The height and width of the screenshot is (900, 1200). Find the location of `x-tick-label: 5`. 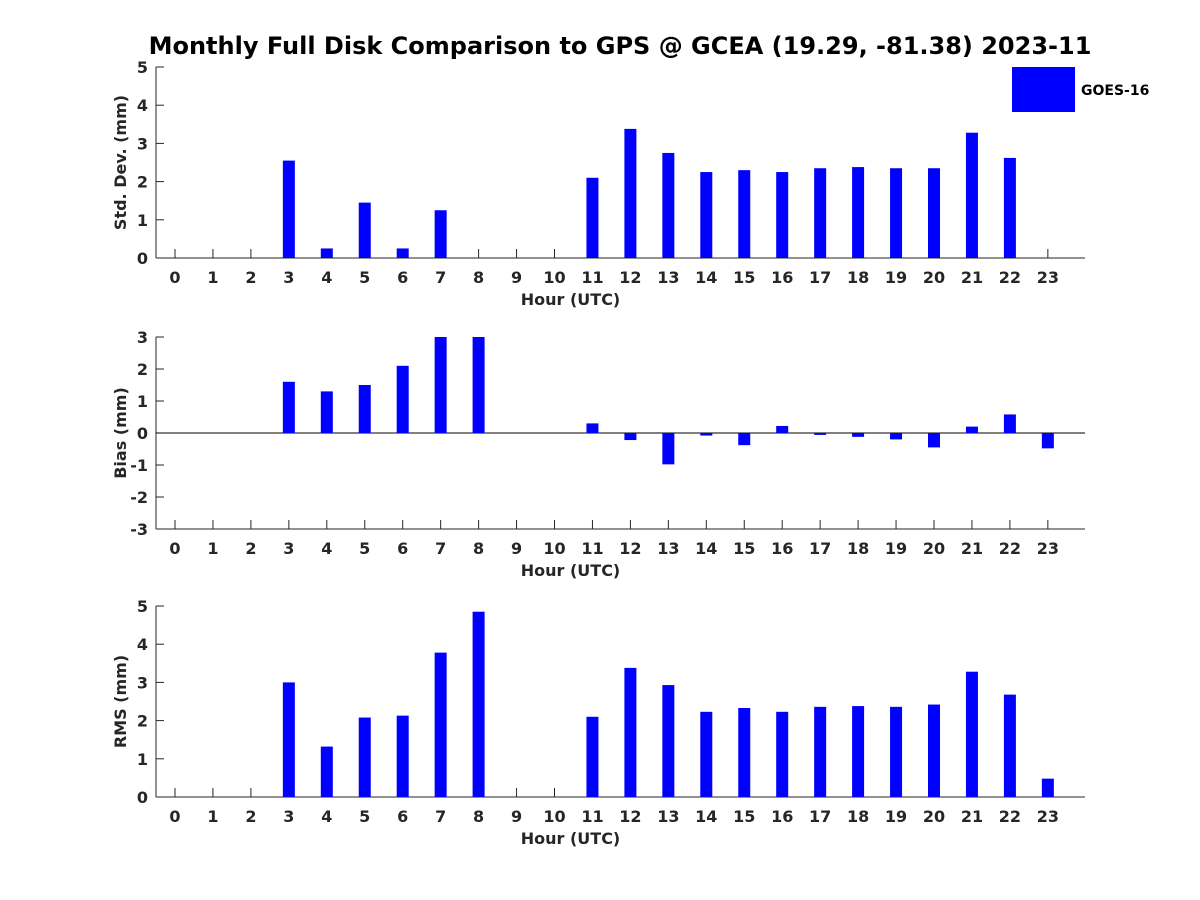

x-tick-label: 5 is located at coordinates (364, 816).